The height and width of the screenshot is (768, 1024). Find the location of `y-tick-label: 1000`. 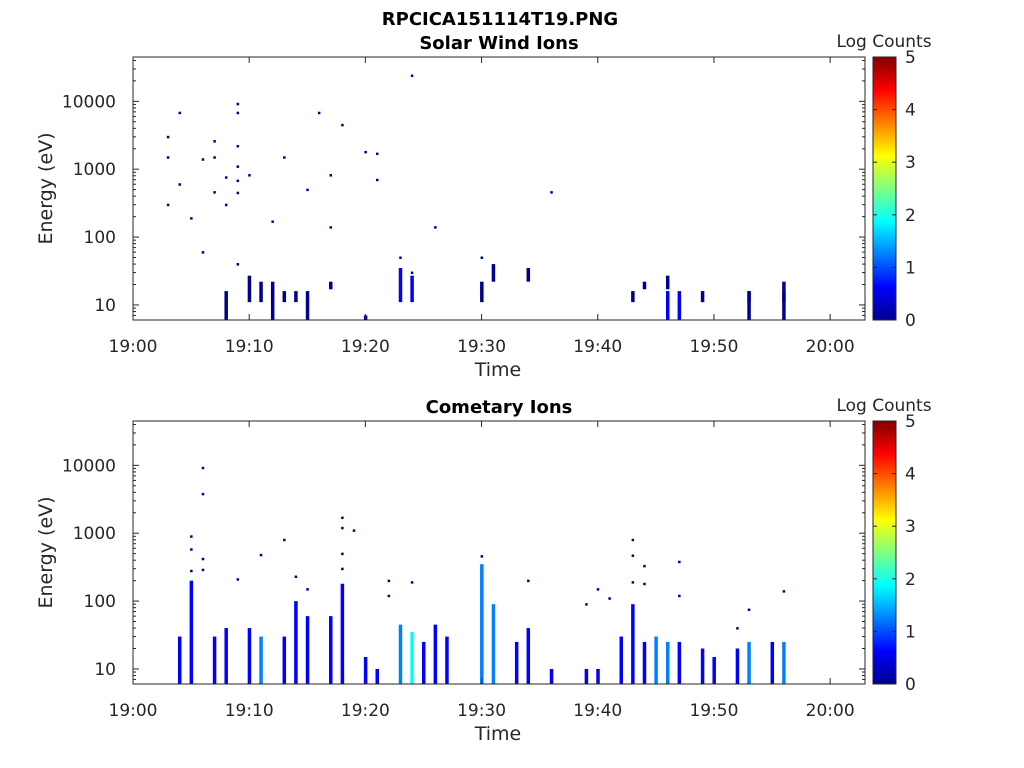

y-tick-label: 1000 is located at coordinates (94, 534).